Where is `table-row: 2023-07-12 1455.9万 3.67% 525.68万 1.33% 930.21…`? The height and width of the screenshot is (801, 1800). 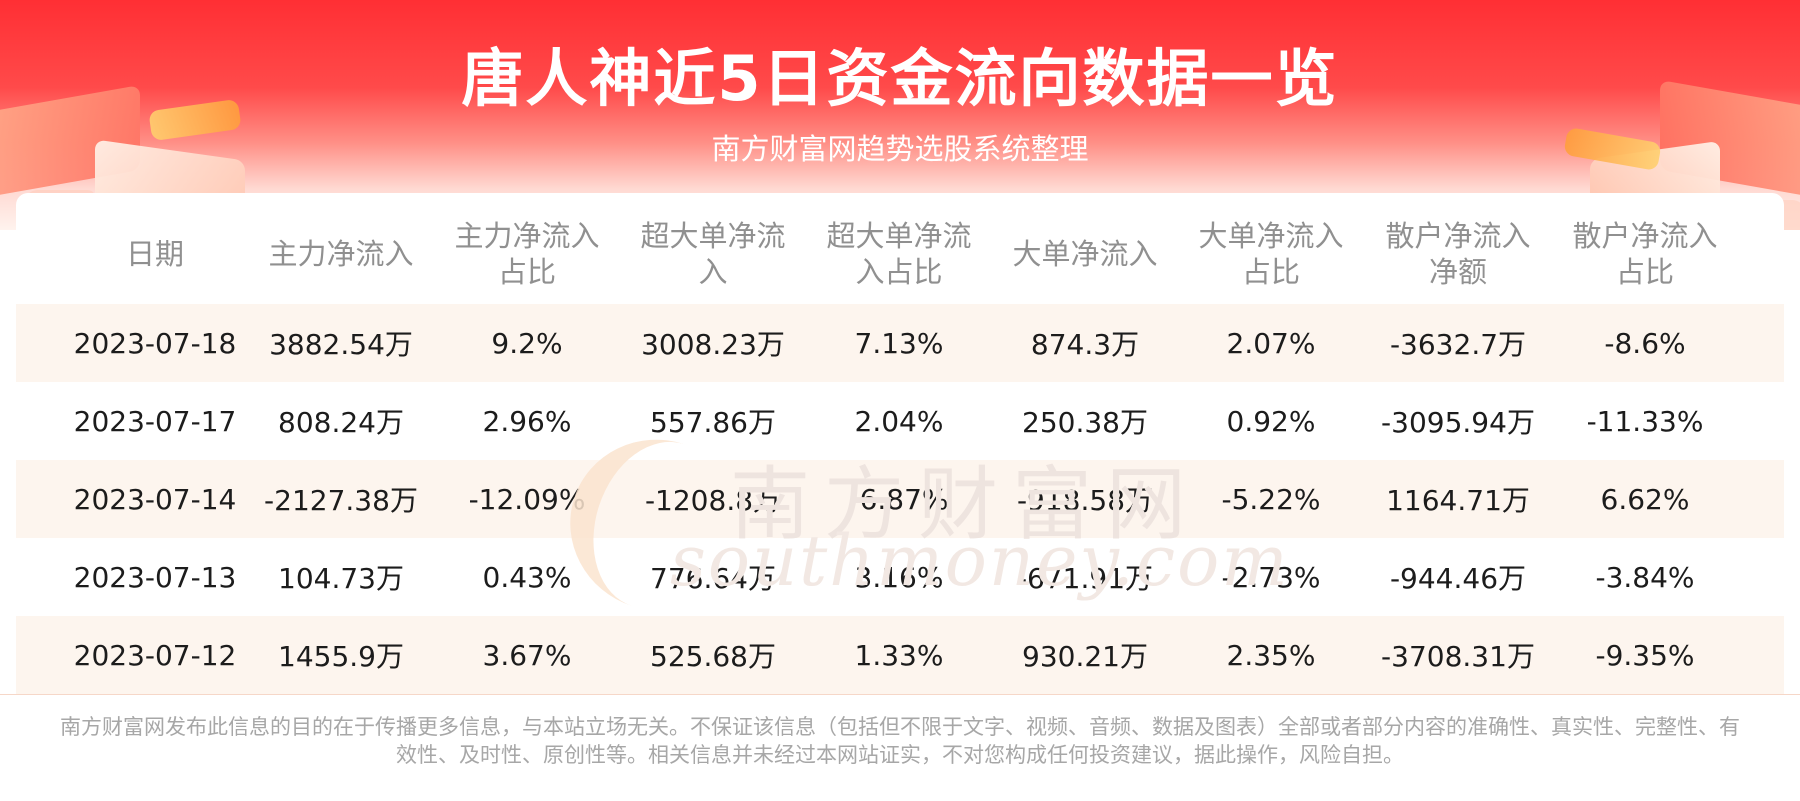 table-row: 2023-07-12 1455.9万 3.67% 525.68万 1.33% 930.21… is located at coordinates (900, 655).